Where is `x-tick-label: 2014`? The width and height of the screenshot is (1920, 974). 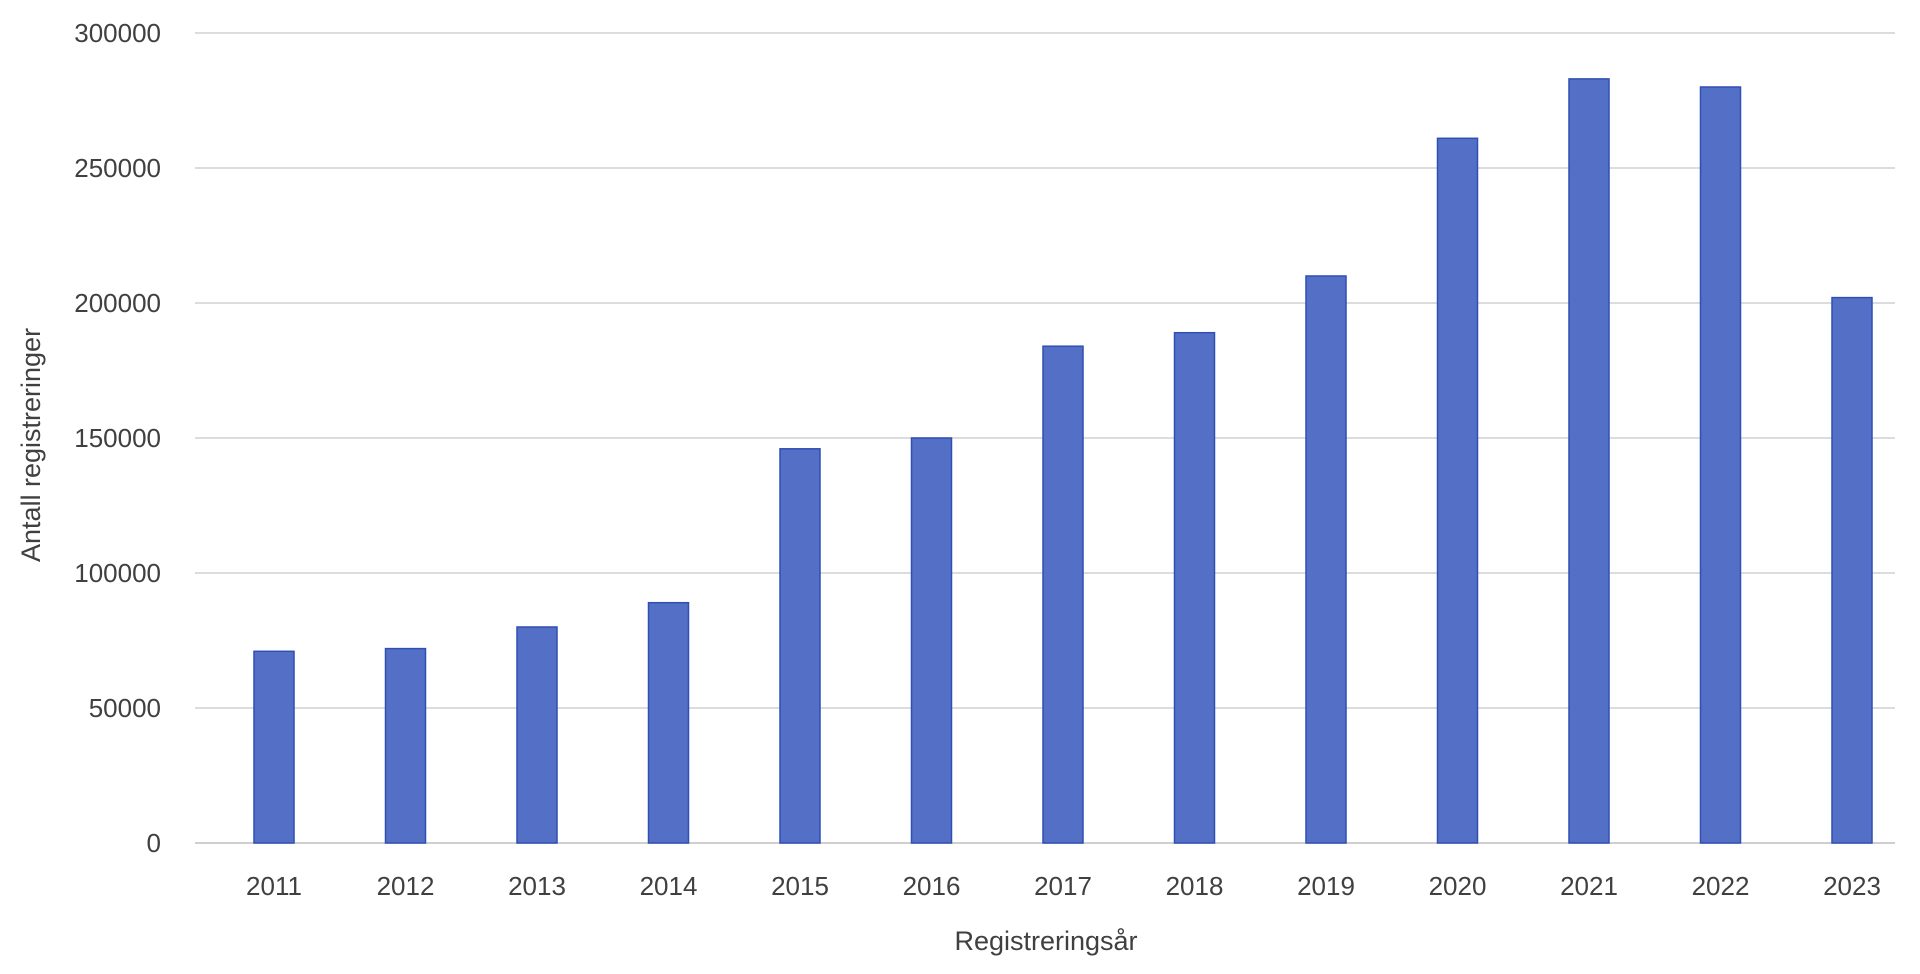
x-tick-label: 2014 is located at coordinates (669, 886).